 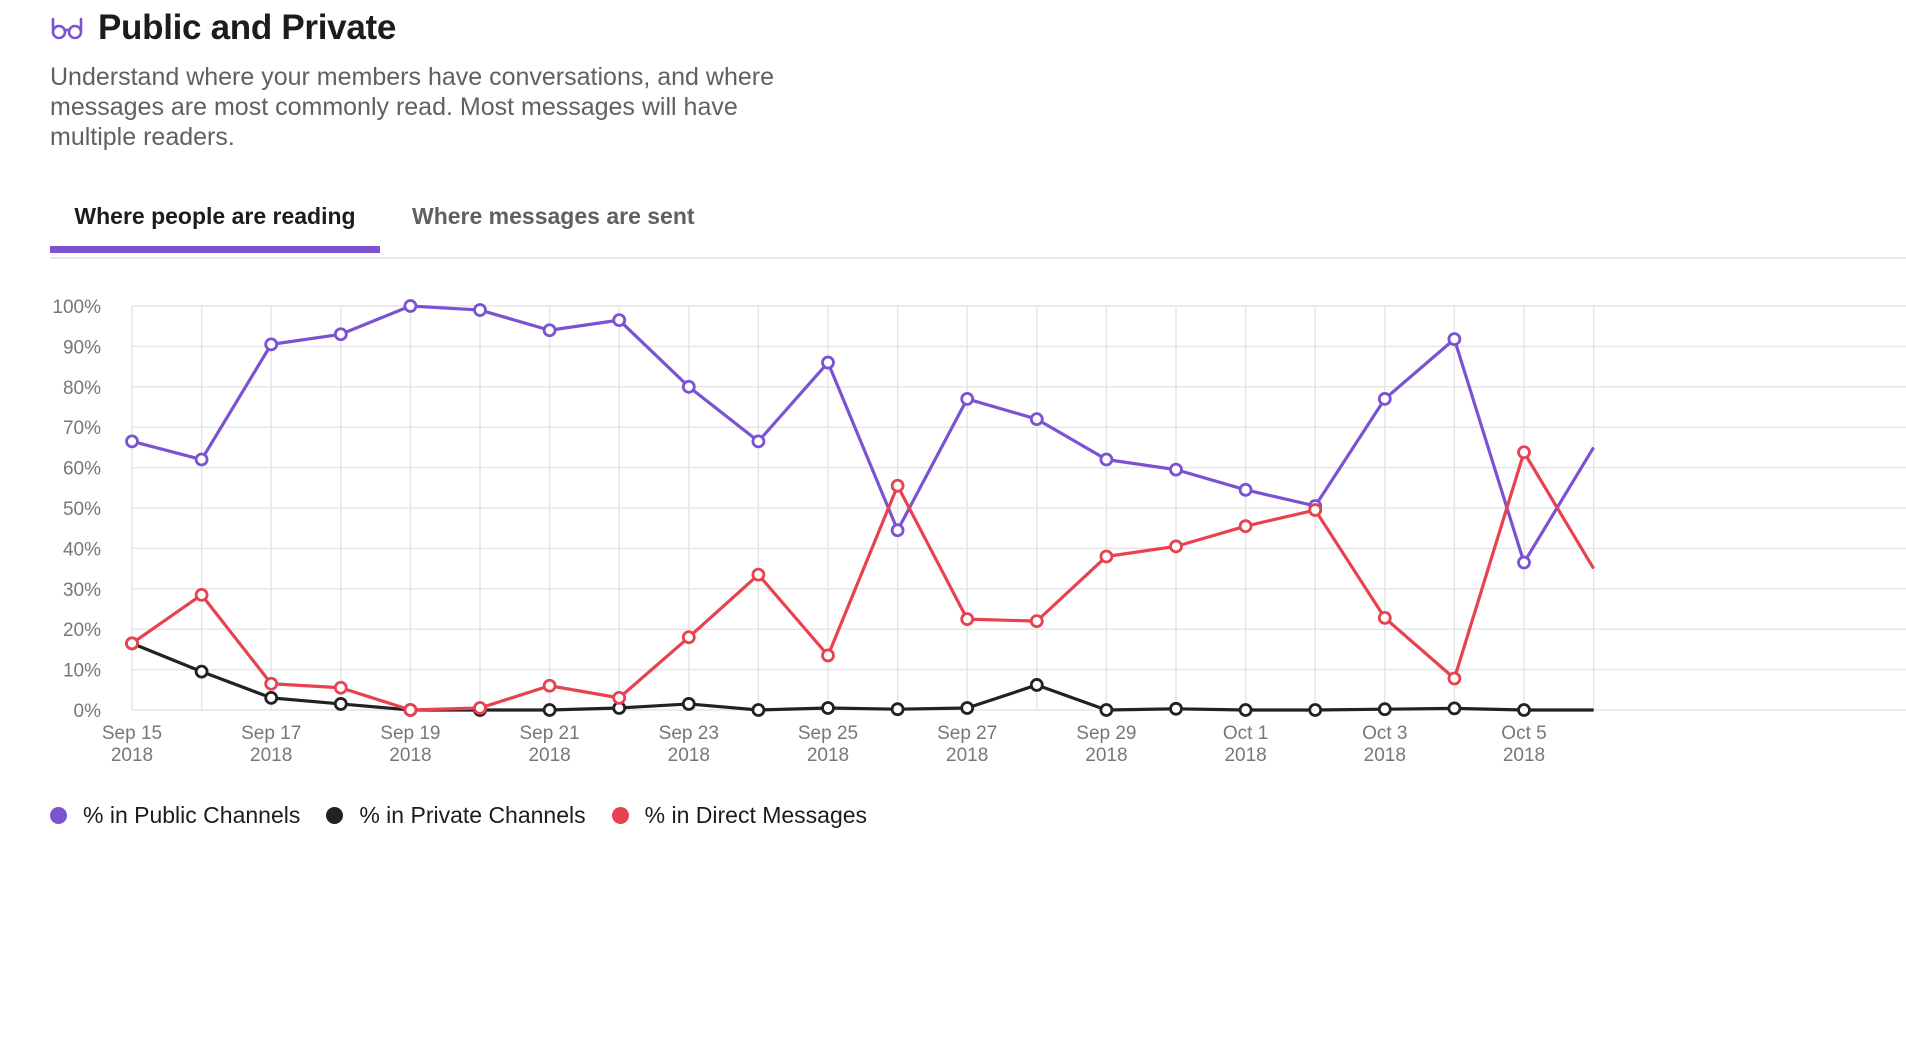 What do you see at coordinates (132, 733) in the screenshot?
I see `x-tick-label: Sep 15` at bounding box center [132, 733].